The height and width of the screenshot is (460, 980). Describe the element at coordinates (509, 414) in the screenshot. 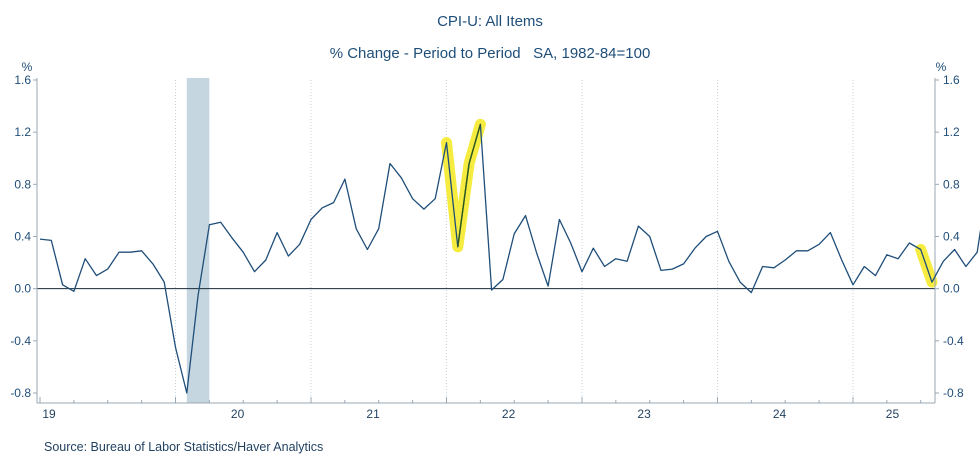

I see `year-label: 22` at that location.